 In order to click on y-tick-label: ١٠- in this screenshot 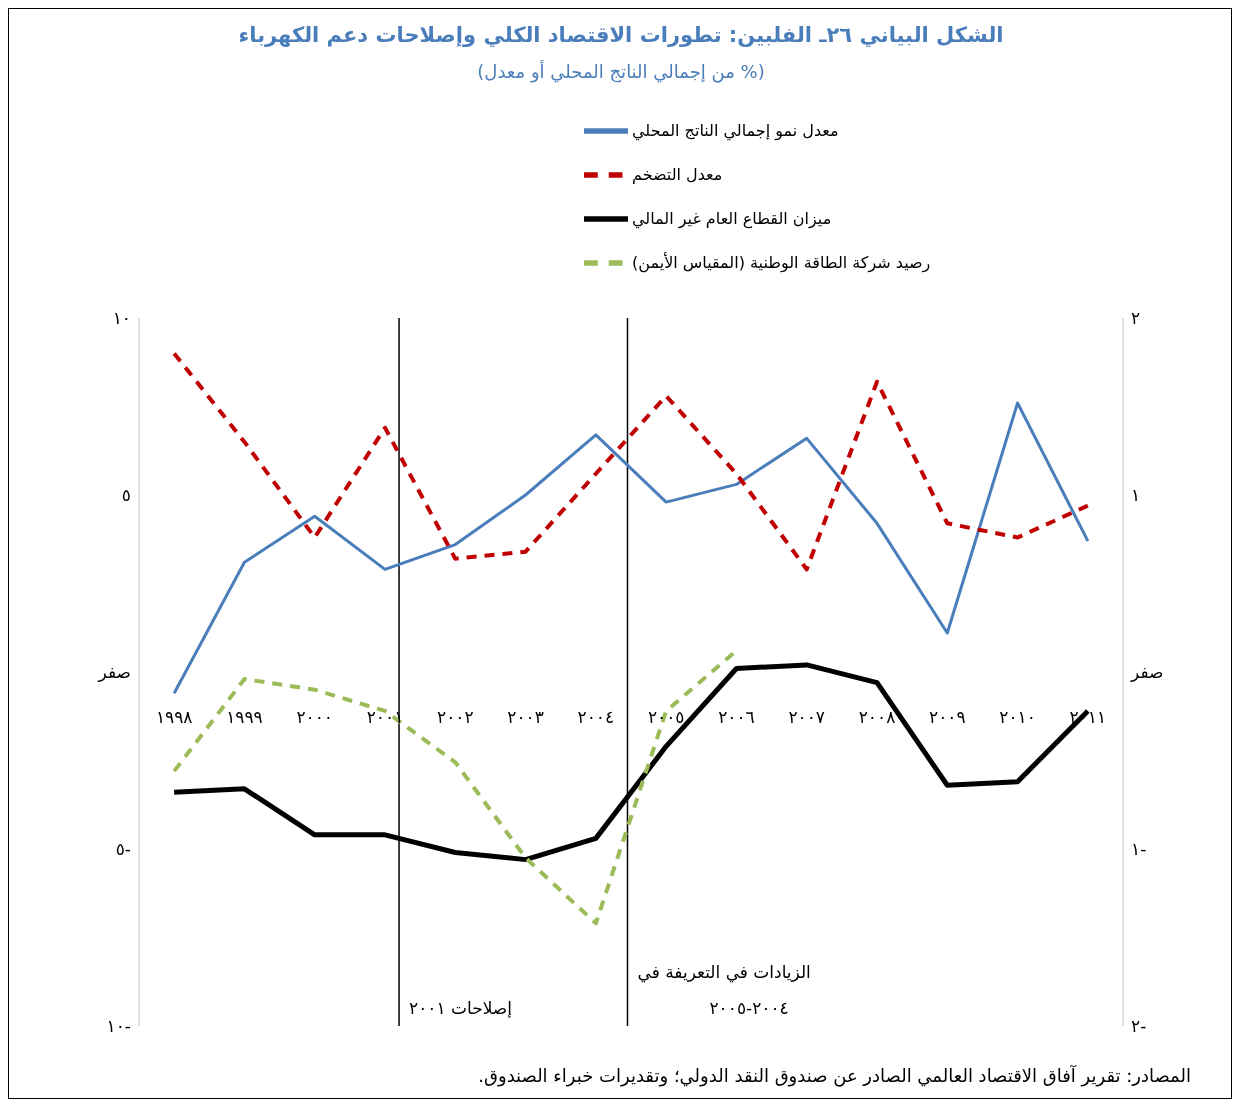, I will do `click(118, 1026)`.